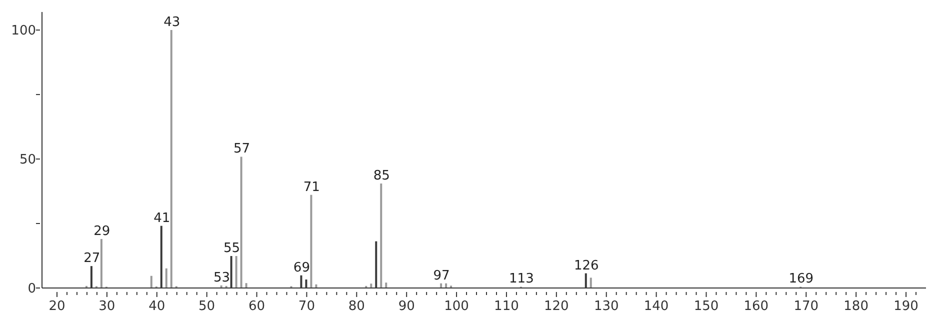 The width and height of the screenshot is (940, 320). I want to click on x-tick-label: 150, so click(706, 306).